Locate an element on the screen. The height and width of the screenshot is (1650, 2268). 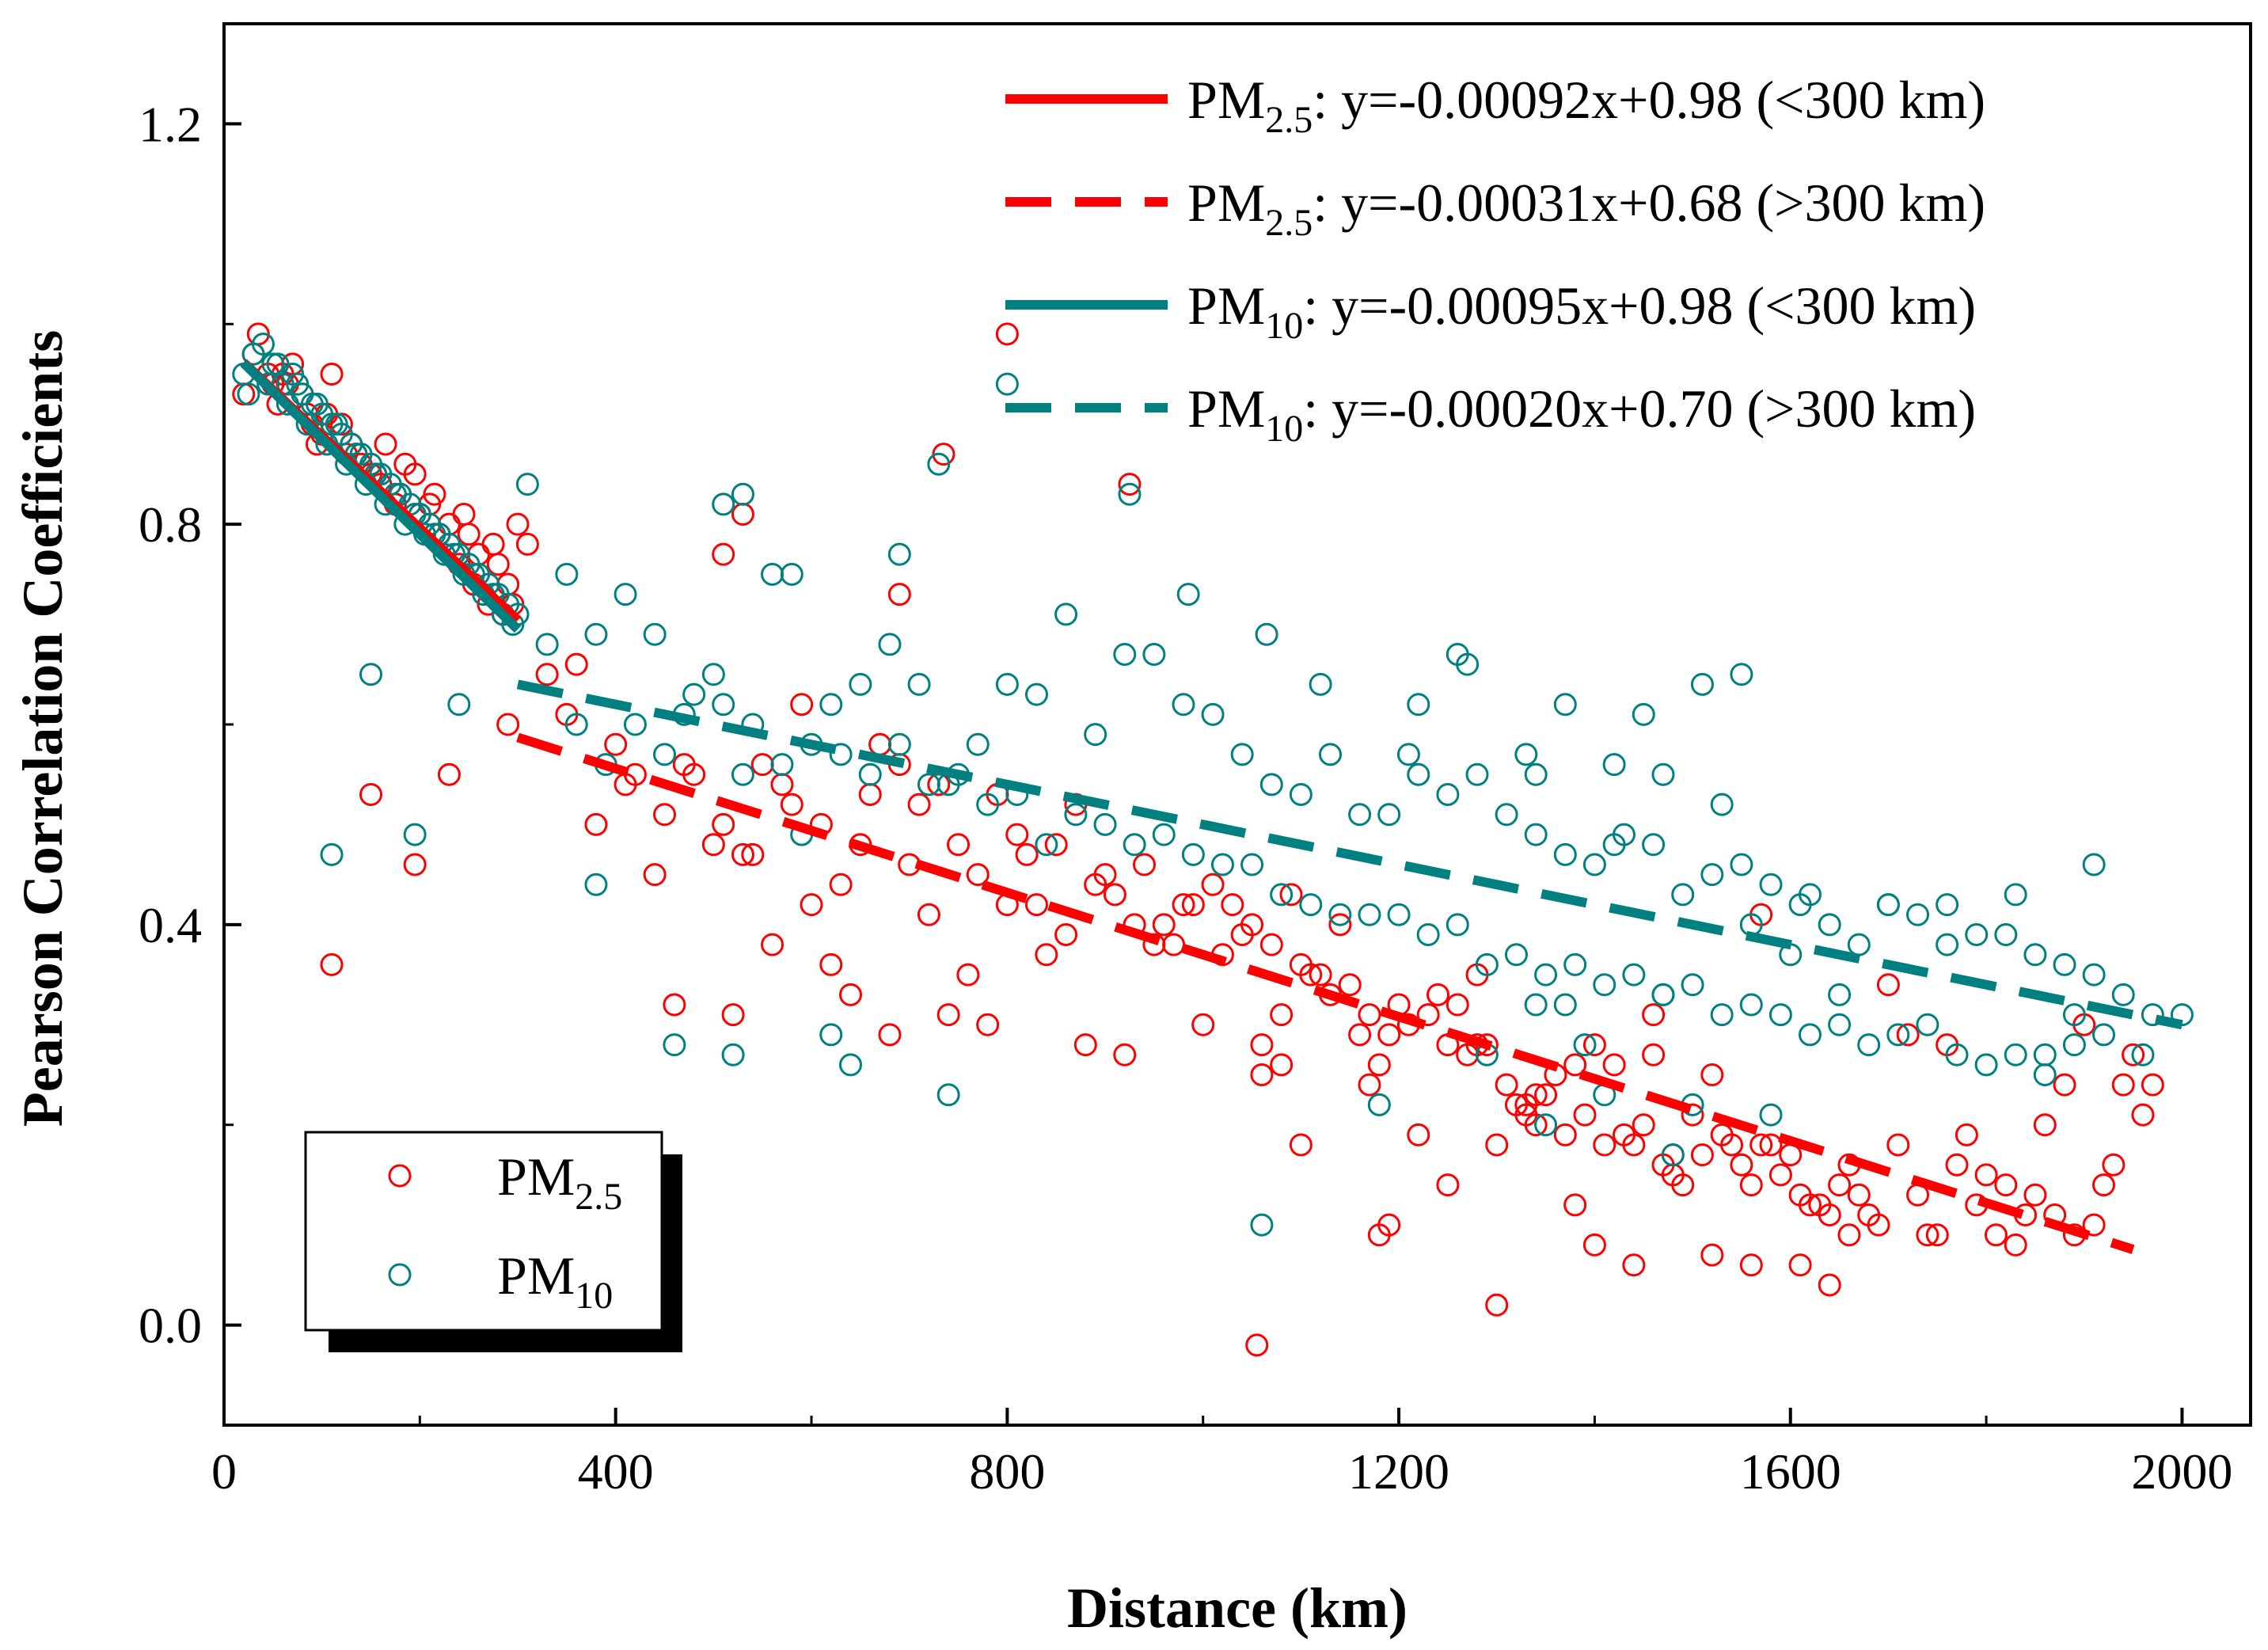
legend-pm25-label: PM2.5 is located at coordinates (559, 1182).